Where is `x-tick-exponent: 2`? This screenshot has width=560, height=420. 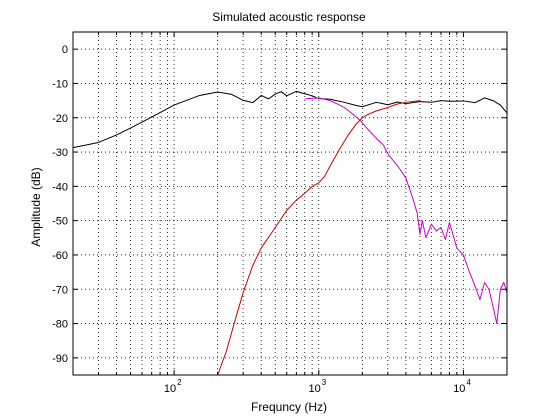
x-tick-exponent: 2 is located at coordinates (179, 382).